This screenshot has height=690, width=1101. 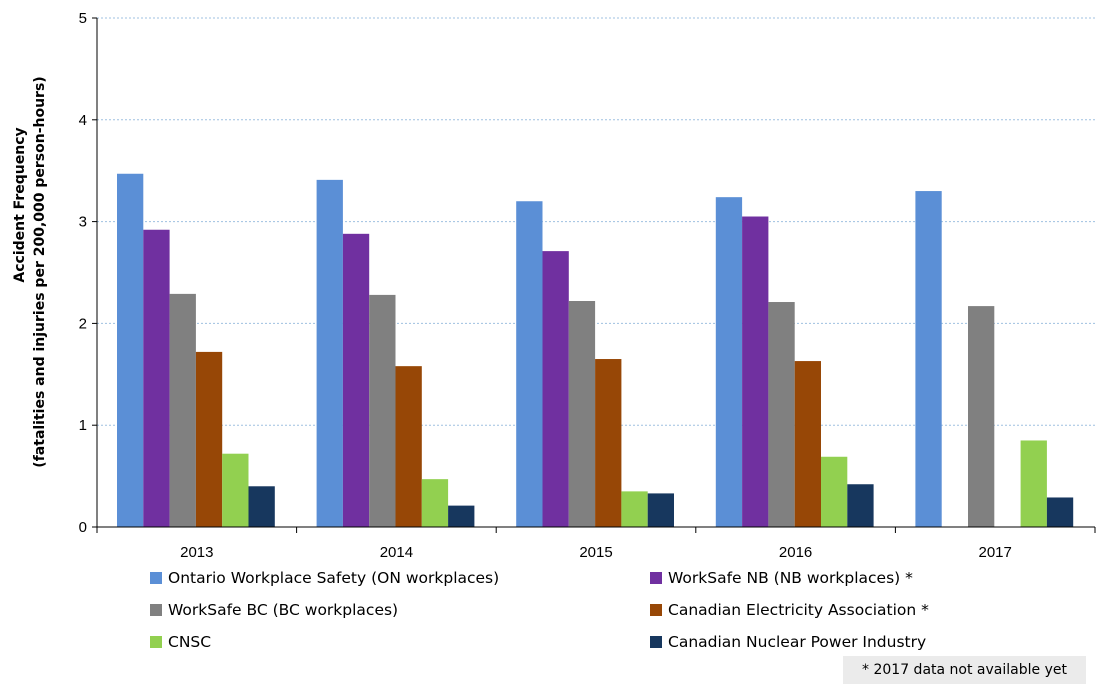 What do you see at coordinates (400, 610) in the screenshot?
I see `legend-item: WorkSafe BC (BC workplaces)` at bounding box center [400, 610].